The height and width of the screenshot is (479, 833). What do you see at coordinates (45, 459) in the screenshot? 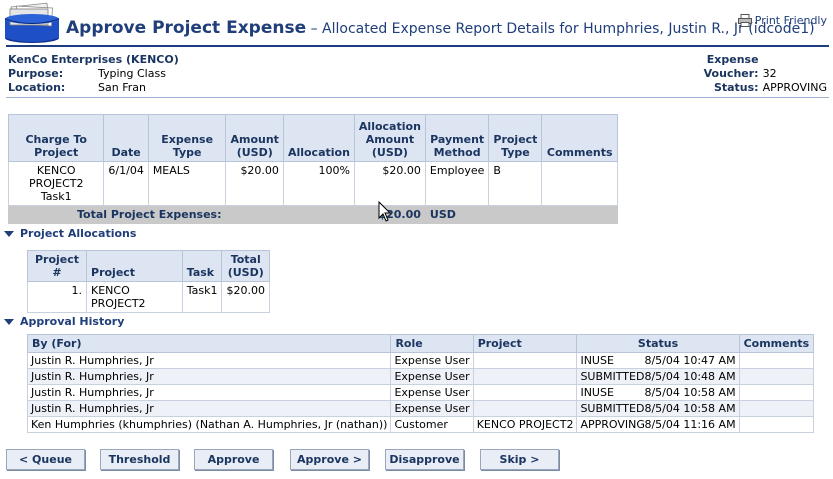
I see `queue-button: < Queue` at bounding box center [45, 459].